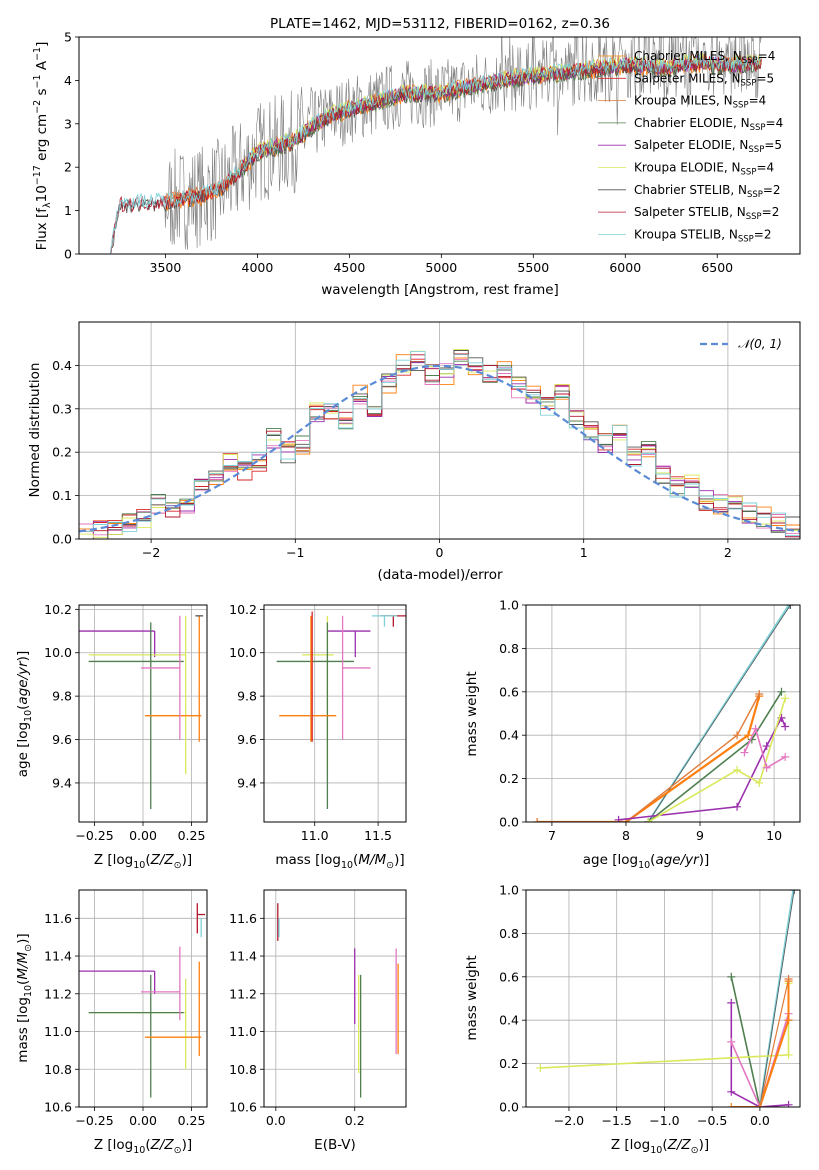 This screenshot has width=819, height=1170. Describe the element at coordinates (37, 54) in the screenshot. I see `label-part: −1` at that location.